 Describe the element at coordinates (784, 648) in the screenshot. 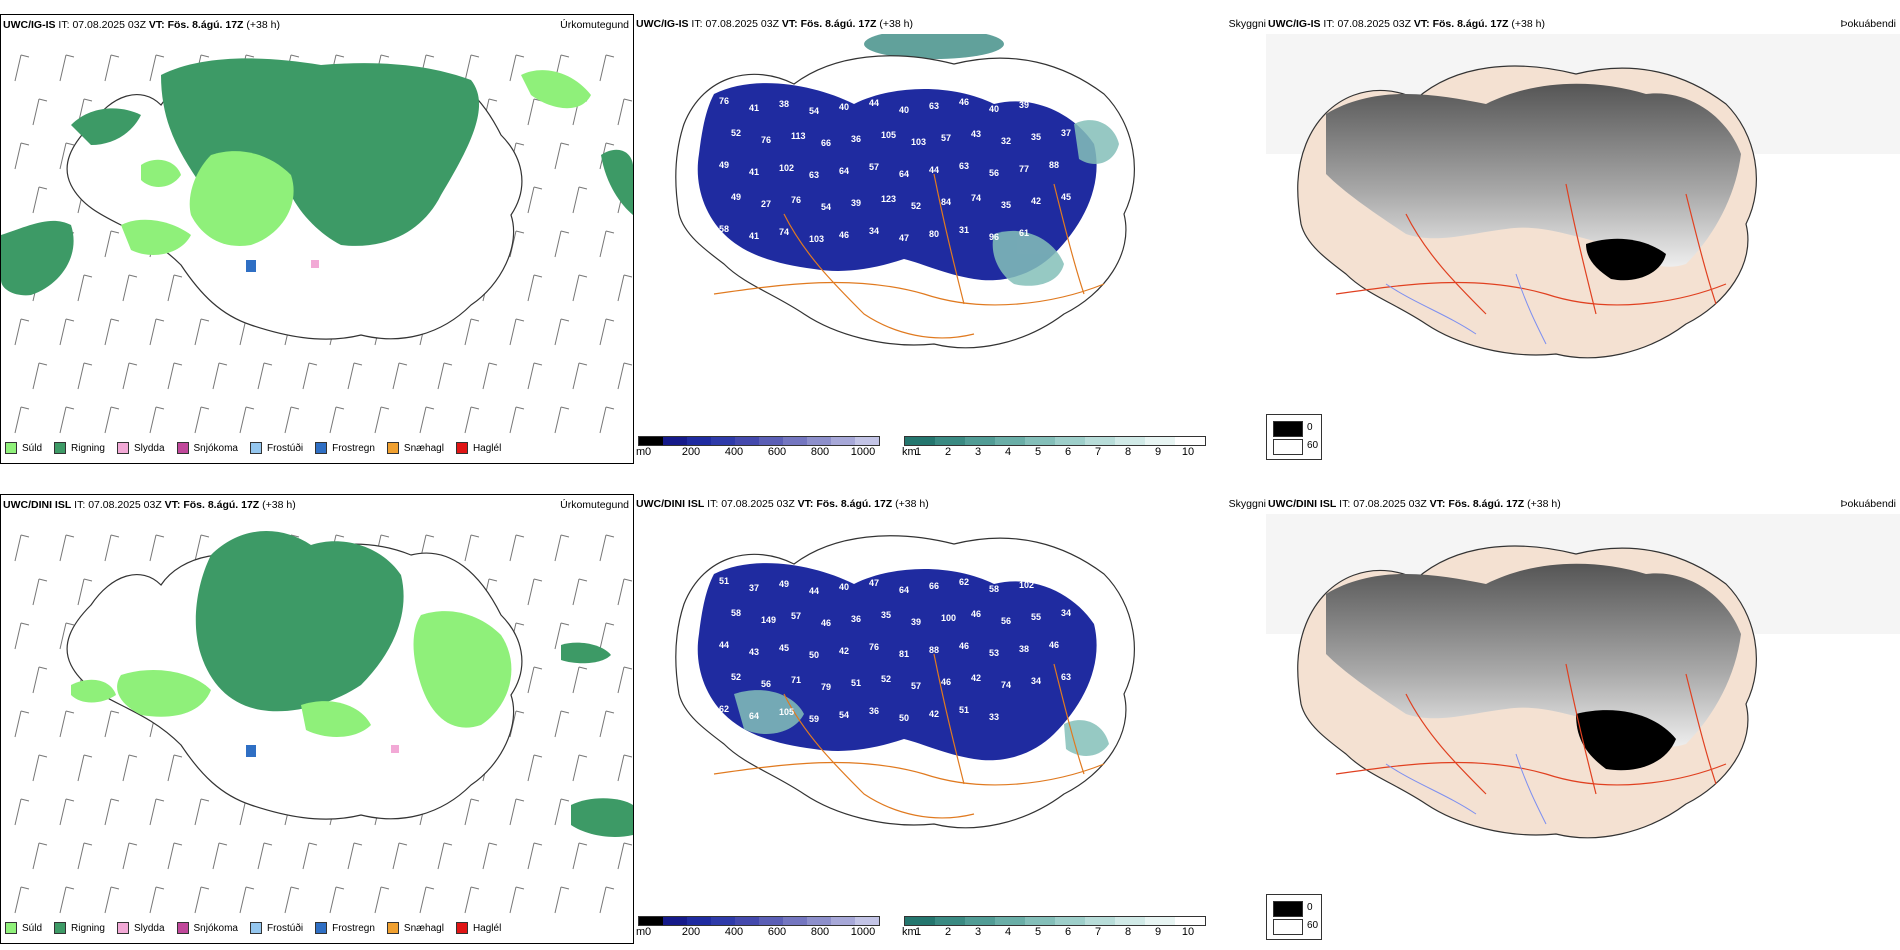

I see `visibility-value: 45` at that location.